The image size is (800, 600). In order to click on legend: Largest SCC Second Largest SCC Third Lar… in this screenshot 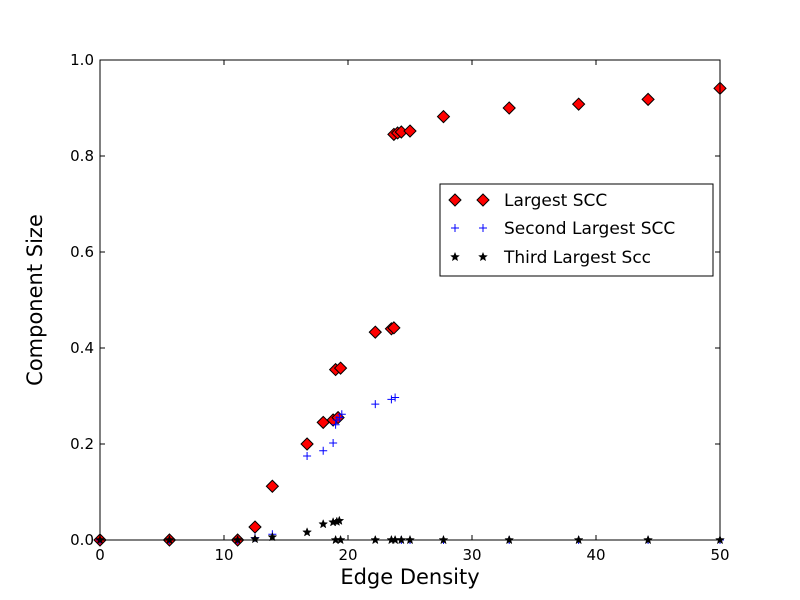, I will do `click(576, 230)`.